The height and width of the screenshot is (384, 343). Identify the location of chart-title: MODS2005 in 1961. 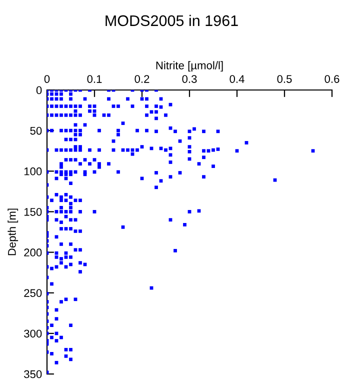
(172, 20).